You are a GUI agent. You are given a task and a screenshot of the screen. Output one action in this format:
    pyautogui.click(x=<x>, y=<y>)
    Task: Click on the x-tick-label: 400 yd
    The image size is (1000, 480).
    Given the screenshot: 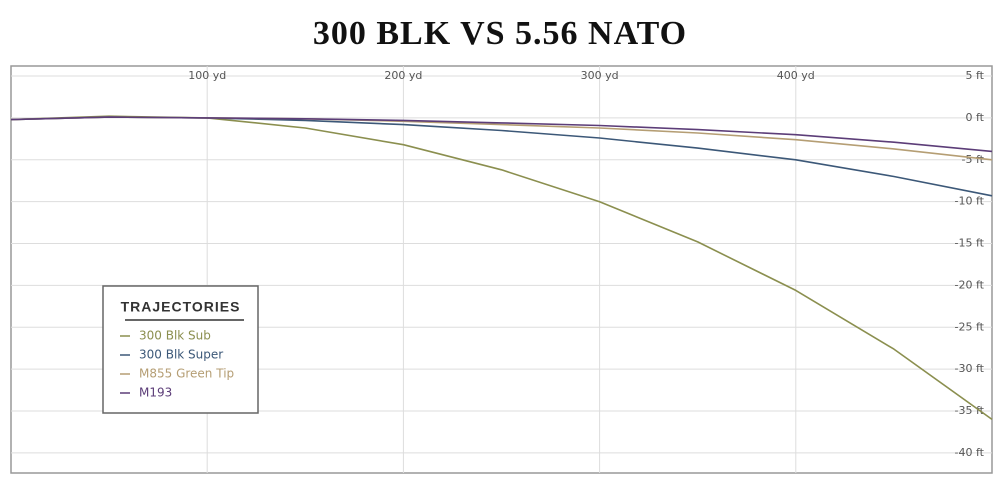 What is the action you would take?
    pyautogui.click(x=796, y=75)
    